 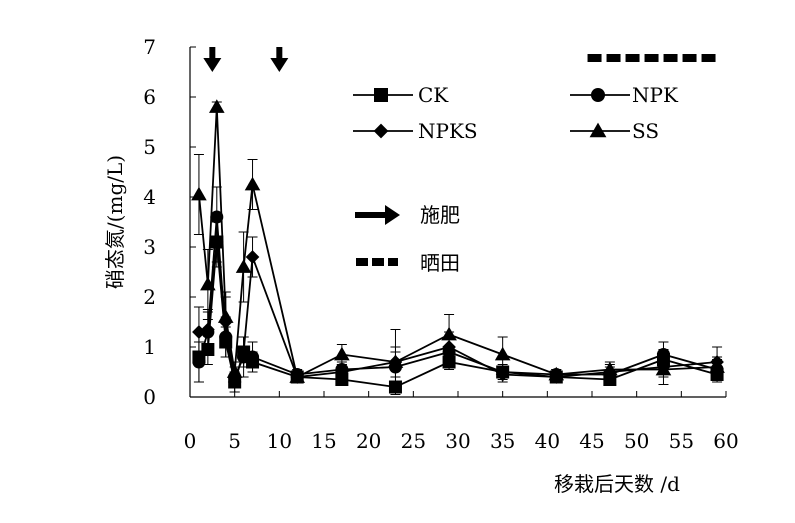 What do you see at coordinates (368, 441) in the screenshot?
I see `x-tick-label: 20` at bounding box center [368, 441].